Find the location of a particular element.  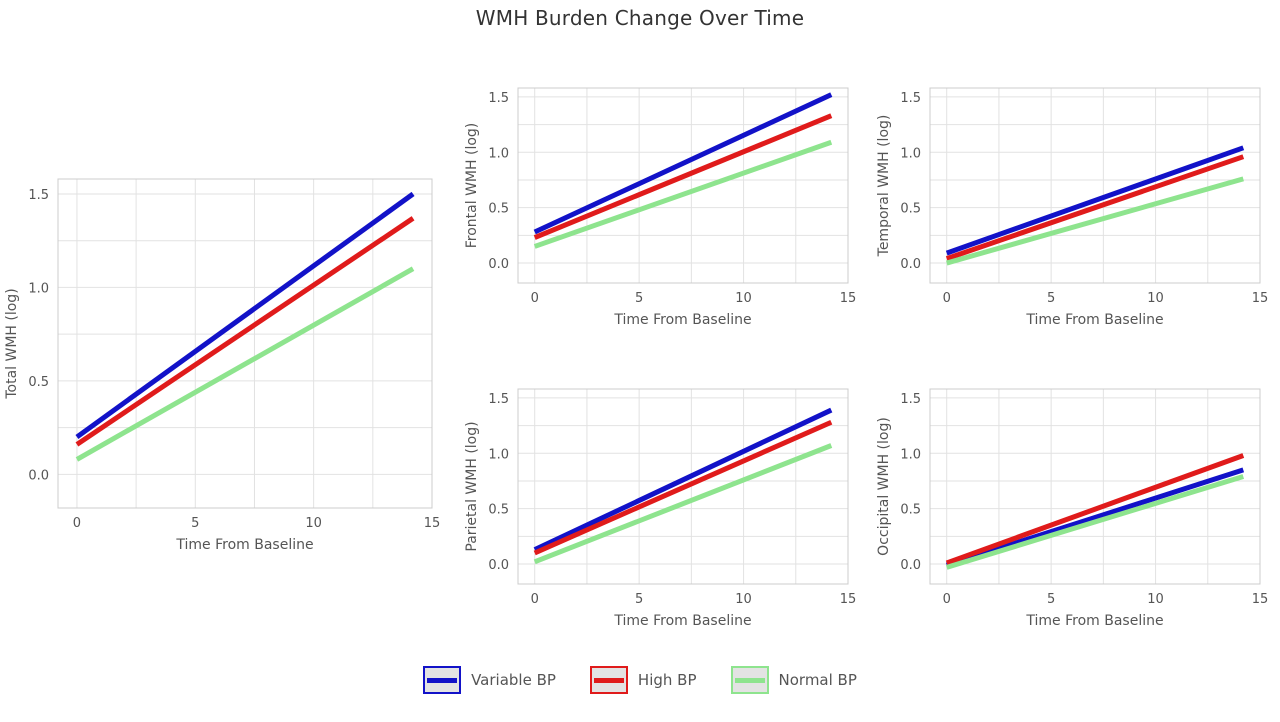

chart-4-ytick-label: 1.0 is located at coordinates (498, 454).